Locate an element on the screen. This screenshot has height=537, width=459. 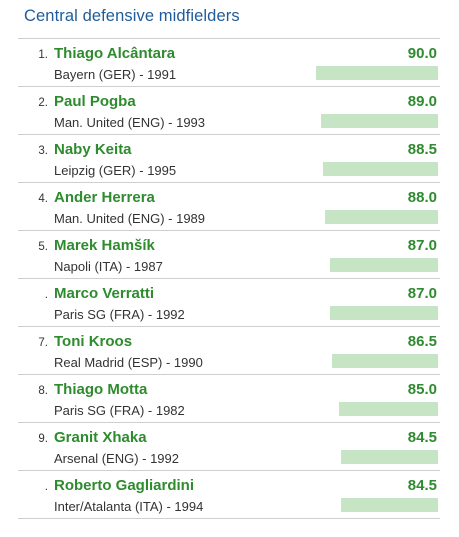
player-score: 86.5 is located at coordinates (422, 341).